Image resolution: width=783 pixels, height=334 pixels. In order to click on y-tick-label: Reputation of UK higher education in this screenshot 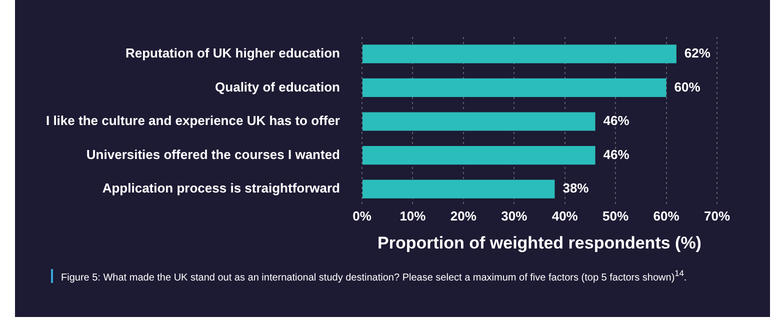, I will do `click(233, 52)`.